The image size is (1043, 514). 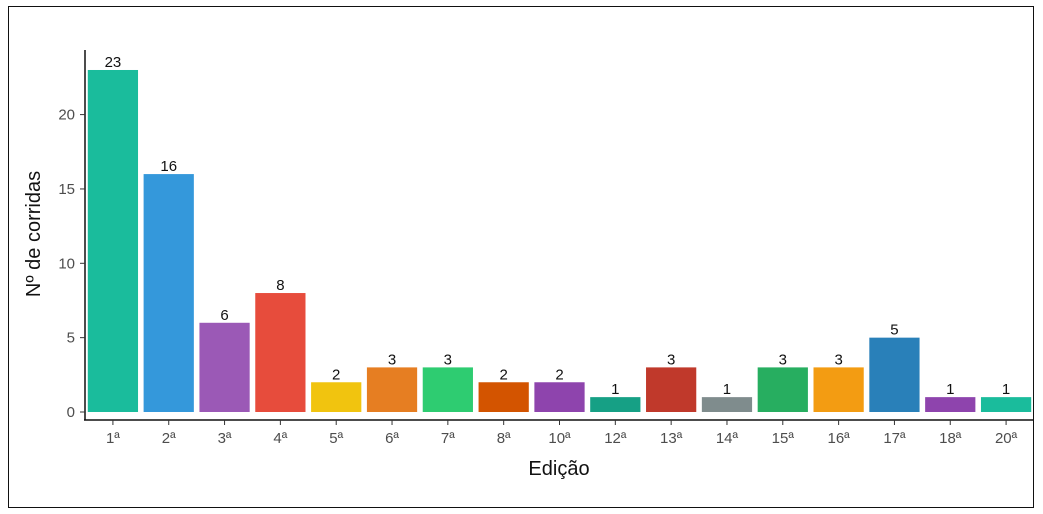 I want to click on data-label-7: 3, so click(x=448, y=359).